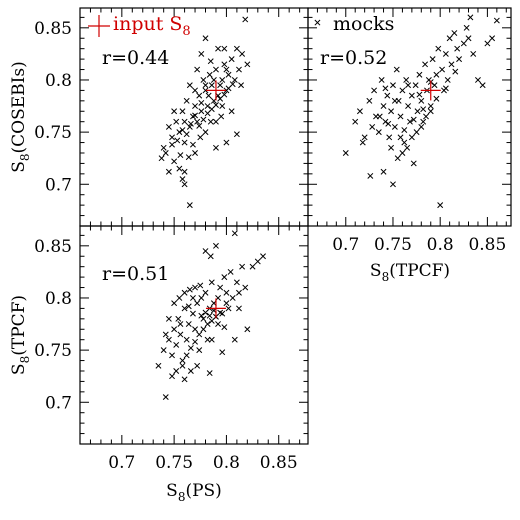  Describe the element at coordinates (215, 308) in the screenshot. I see `input-s8-marker` at that location.